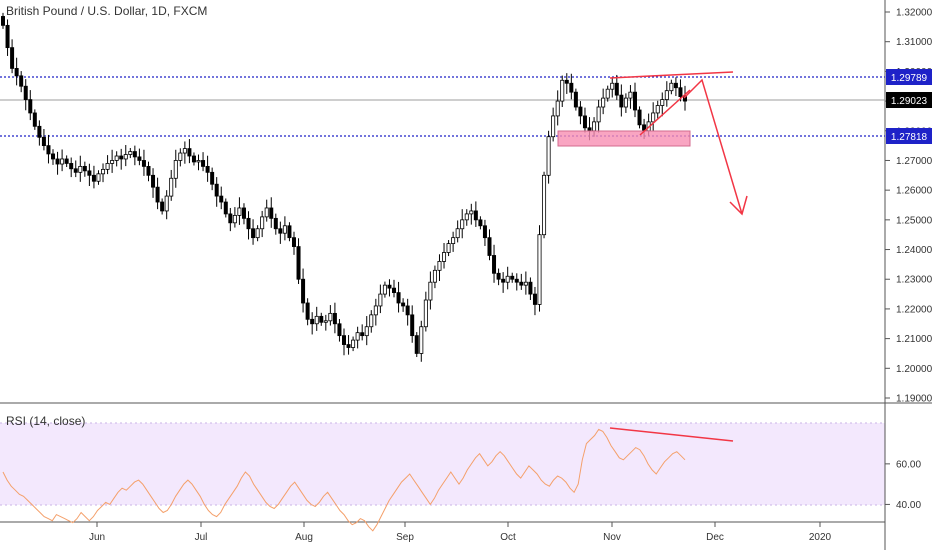 This screenshot has height=550, width=932. I want to click on price-tick-label: 1.21000, so click(914, 339).